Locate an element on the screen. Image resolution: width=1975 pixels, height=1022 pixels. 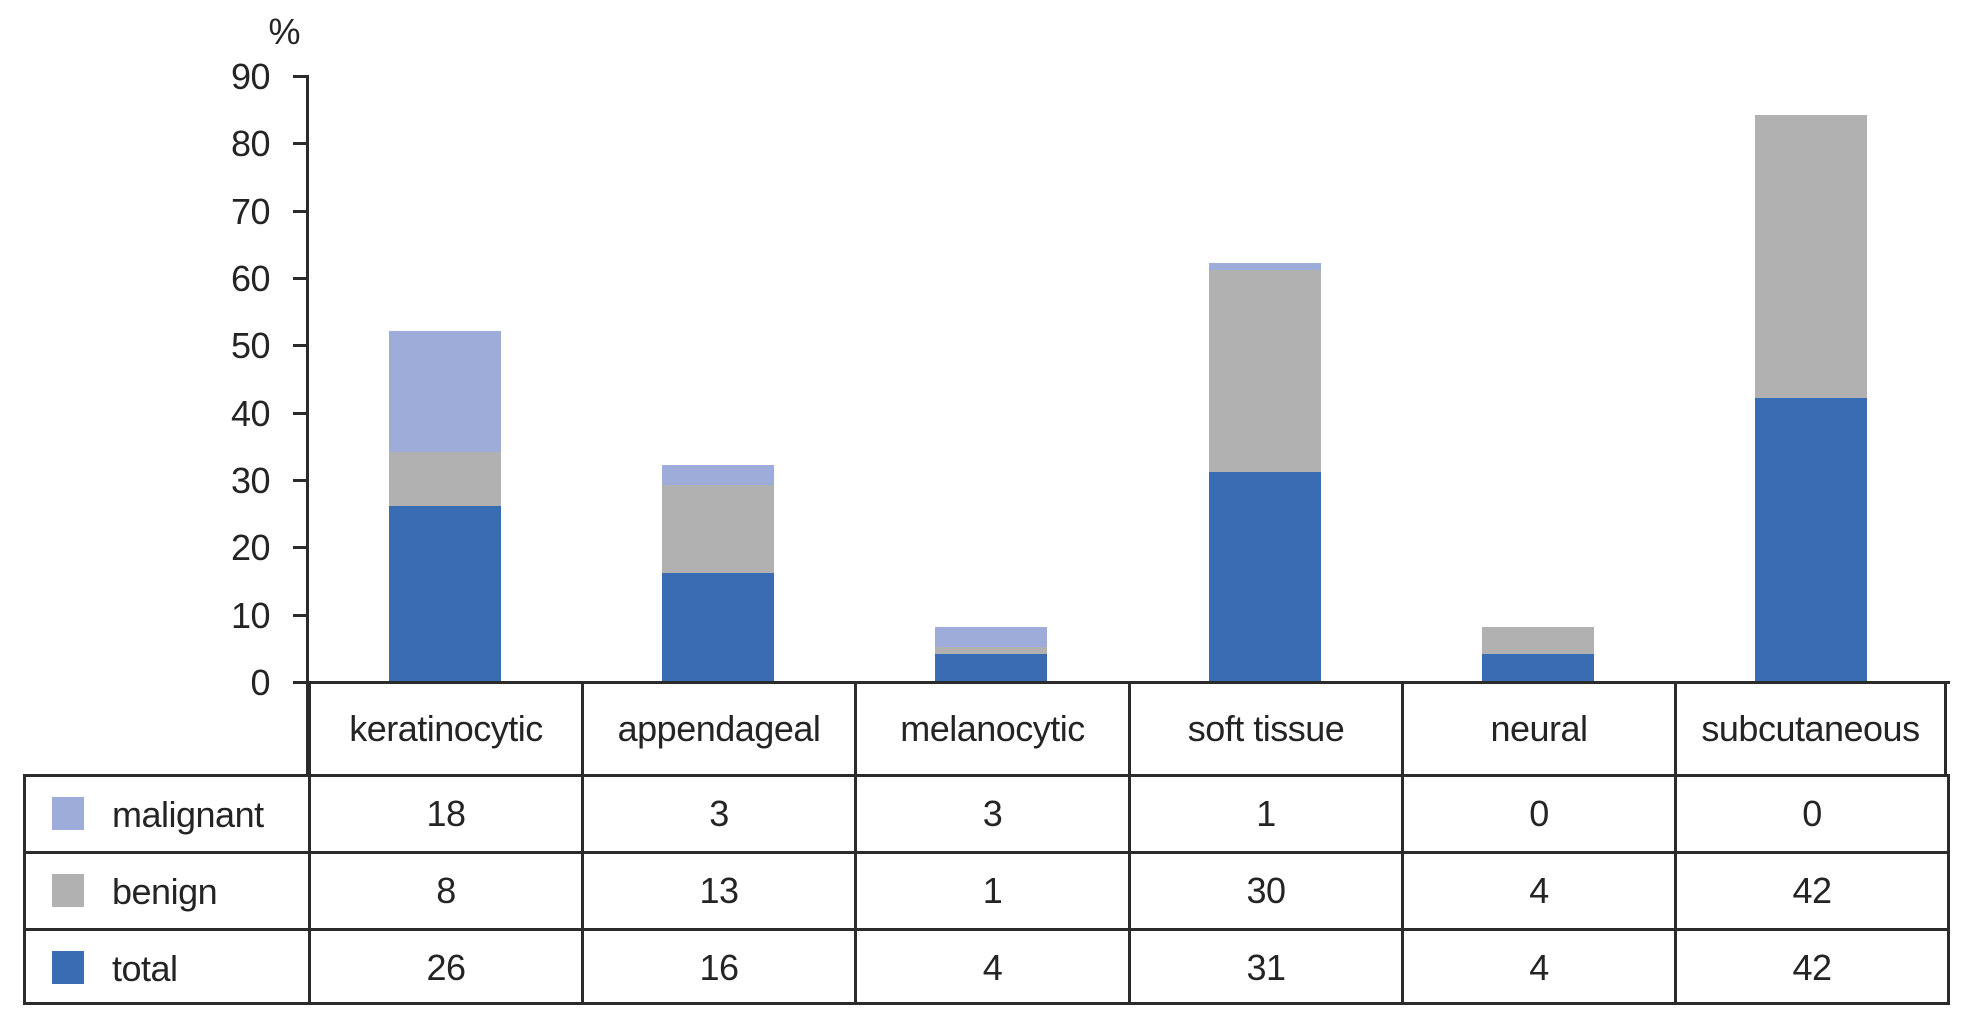
category-header-subcutaneous: subcutaneous is located at coordinates (1810, 729).